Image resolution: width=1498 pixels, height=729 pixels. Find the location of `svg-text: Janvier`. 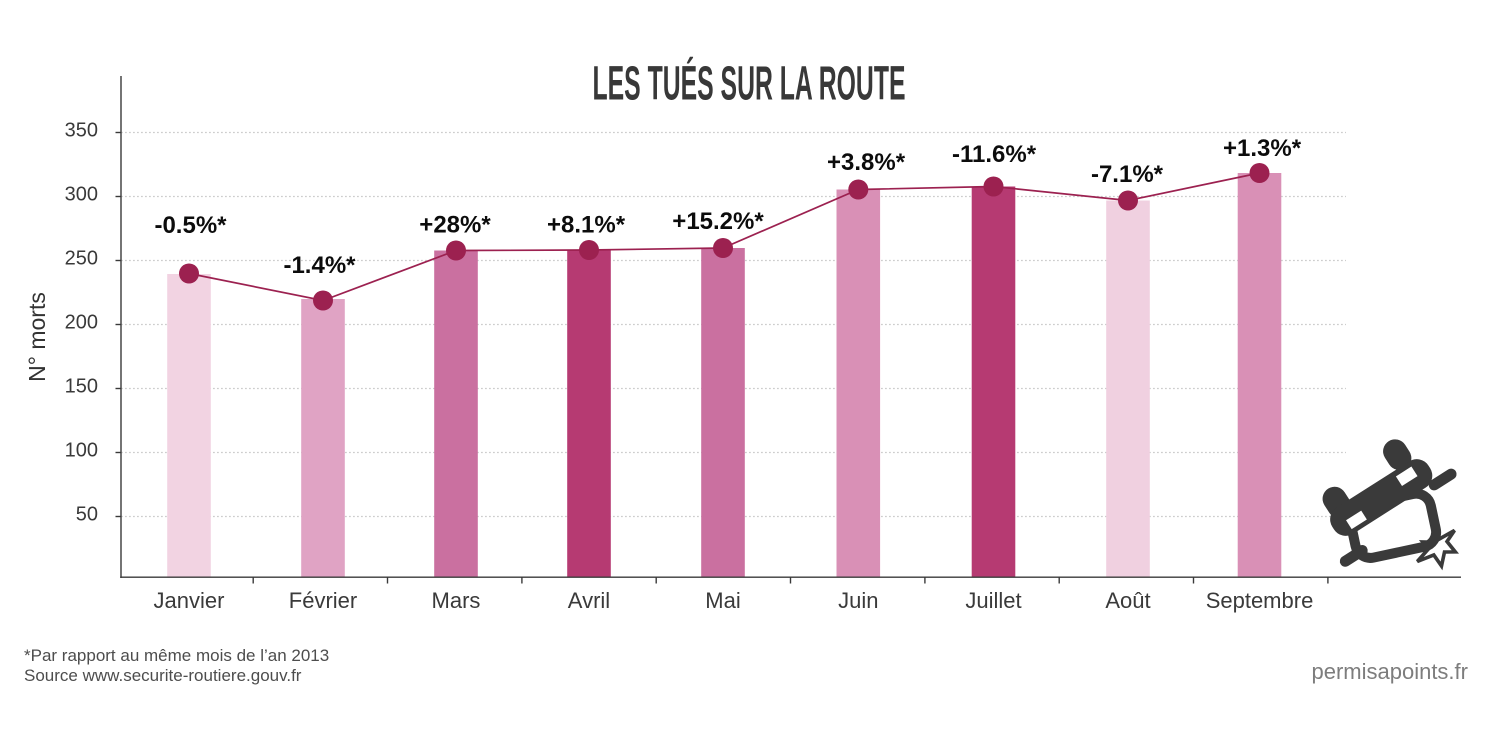

svg-text: Janvier is located at coordinates (189, 600).